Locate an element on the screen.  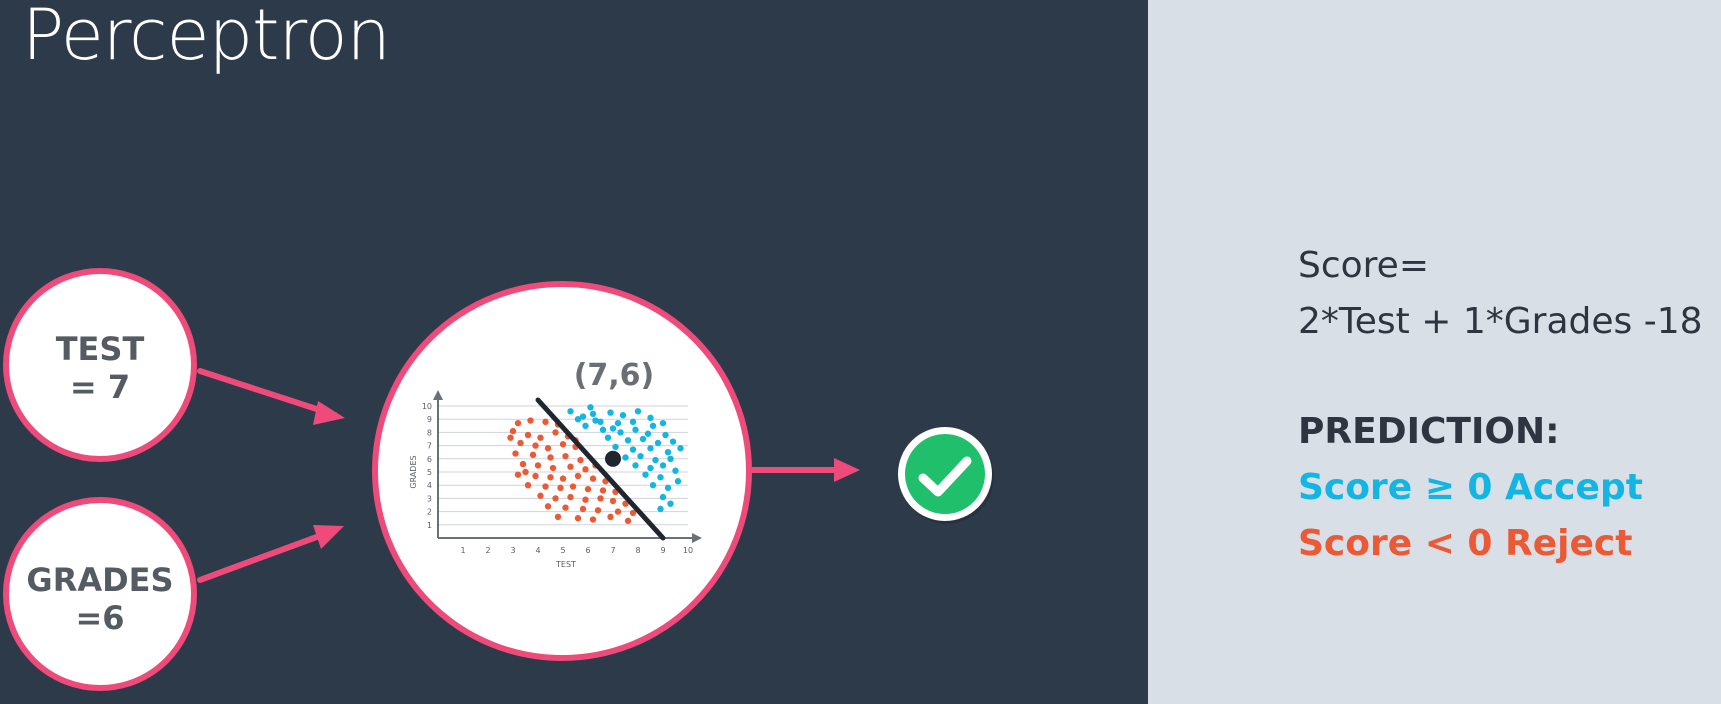
perceptron-node-circle is located at coordinates (562, 471).